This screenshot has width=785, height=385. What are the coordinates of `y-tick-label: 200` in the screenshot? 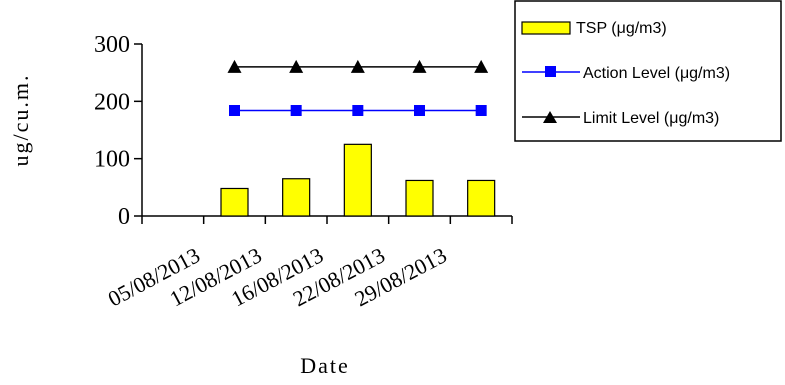 It's located at (112, 102).